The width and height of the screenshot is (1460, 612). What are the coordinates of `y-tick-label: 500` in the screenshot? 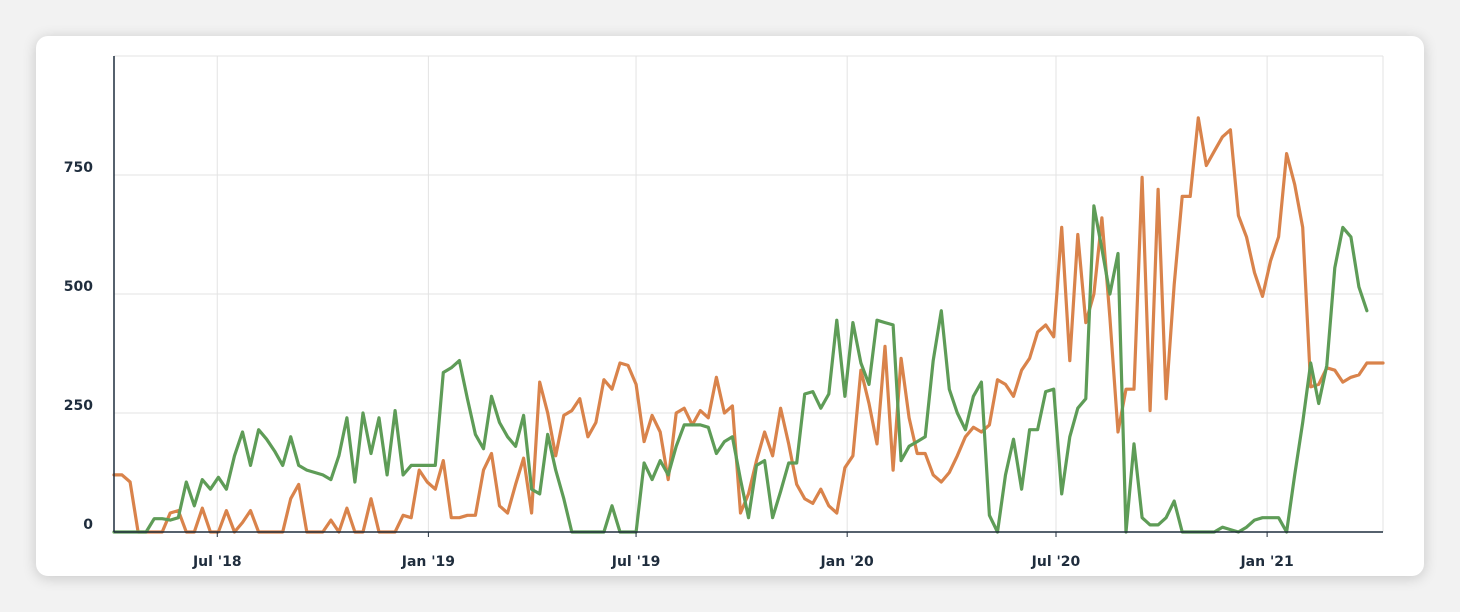 It's located at (78, 287).